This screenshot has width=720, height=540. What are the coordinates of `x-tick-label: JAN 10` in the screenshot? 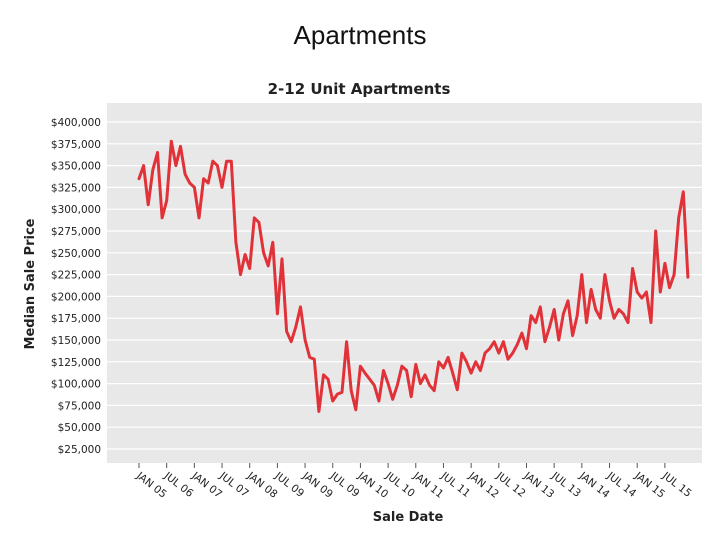 It's located at (372, 484).